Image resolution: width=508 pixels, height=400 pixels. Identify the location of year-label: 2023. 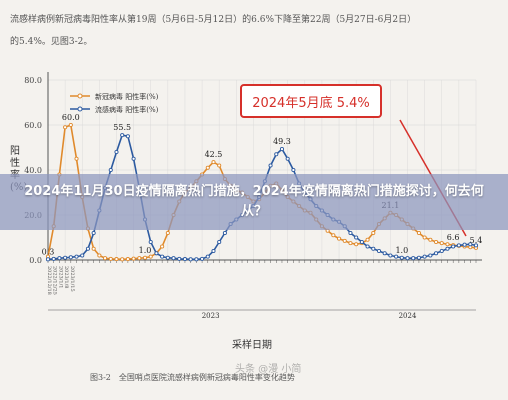
(211, 316).